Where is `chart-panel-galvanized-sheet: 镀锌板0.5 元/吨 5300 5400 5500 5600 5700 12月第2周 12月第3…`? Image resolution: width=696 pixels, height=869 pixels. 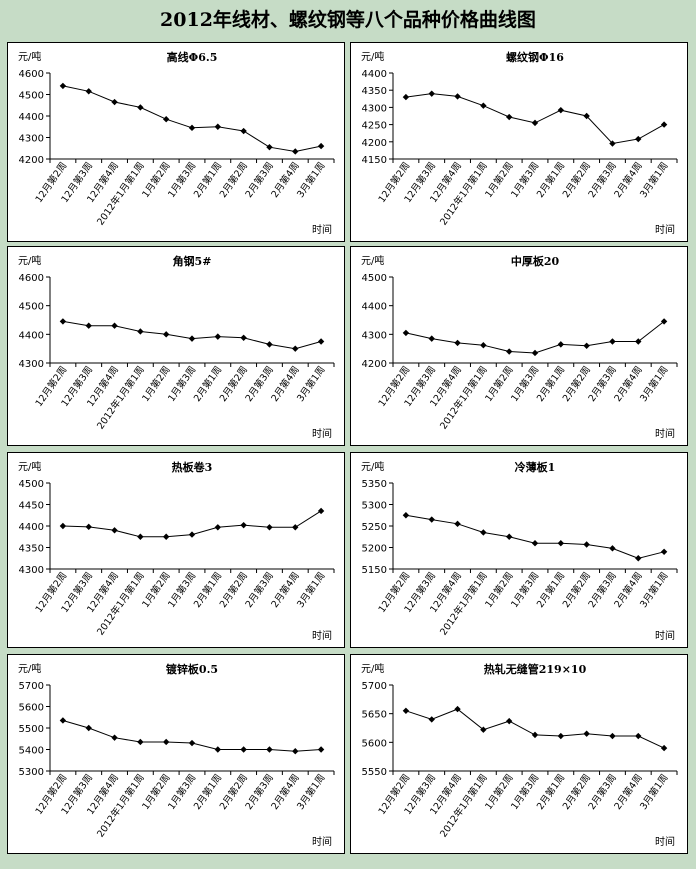 chart-panel-galvanized-sheet: 镀锌板0.5 元/吨 5300 5400 5500 5600 5700 12月第2周 12月第3… is located at coordinates (176, 754).